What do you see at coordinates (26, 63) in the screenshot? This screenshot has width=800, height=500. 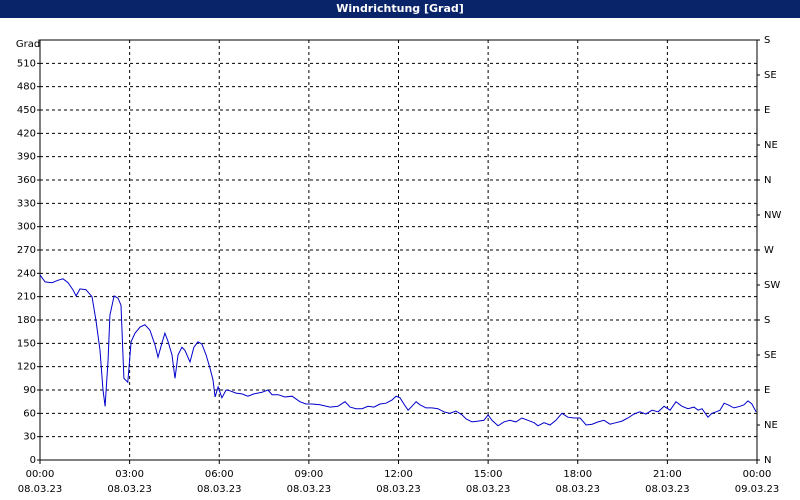 I see `y-tick-label: 510` at bounding box center [26, 63].